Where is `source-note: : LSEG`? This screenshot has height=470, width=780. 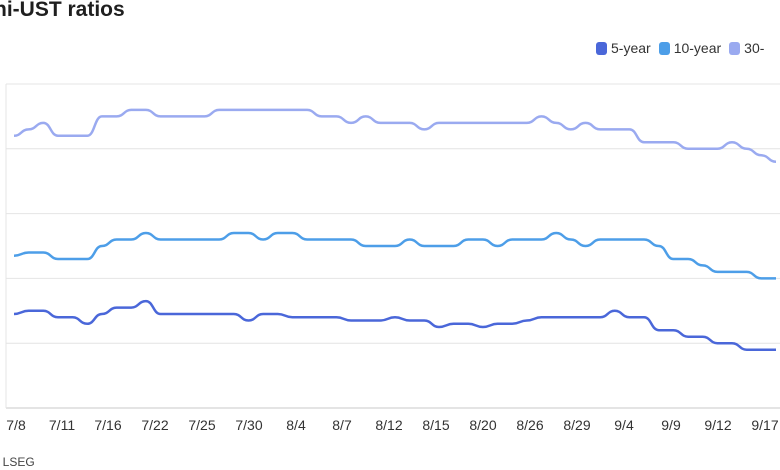
source-note: : LSEG is located at coordinates (17, 462).